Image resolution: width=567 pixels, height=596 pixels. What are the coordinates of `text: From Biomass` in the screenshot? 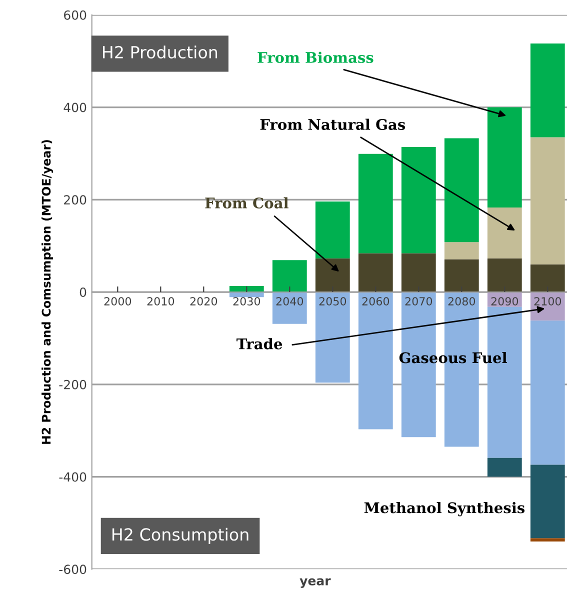 It's located at (316, 58).